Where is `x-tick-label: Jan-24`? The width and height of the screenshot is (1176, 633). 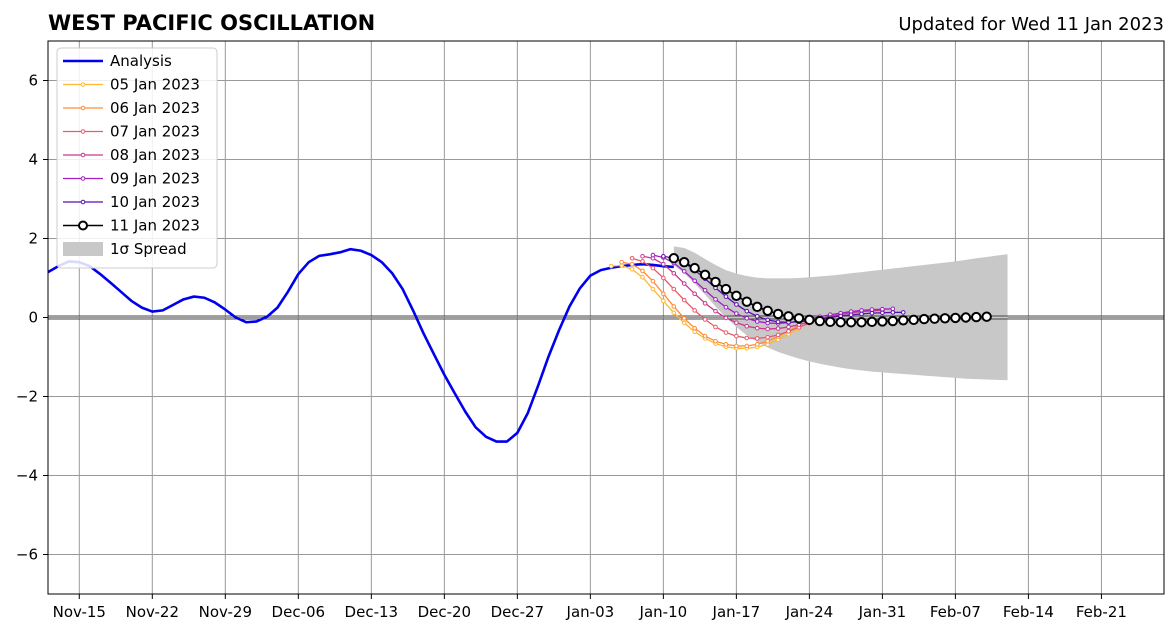 x-tick-label: Jan-24 is located at coordinates (809, 612).